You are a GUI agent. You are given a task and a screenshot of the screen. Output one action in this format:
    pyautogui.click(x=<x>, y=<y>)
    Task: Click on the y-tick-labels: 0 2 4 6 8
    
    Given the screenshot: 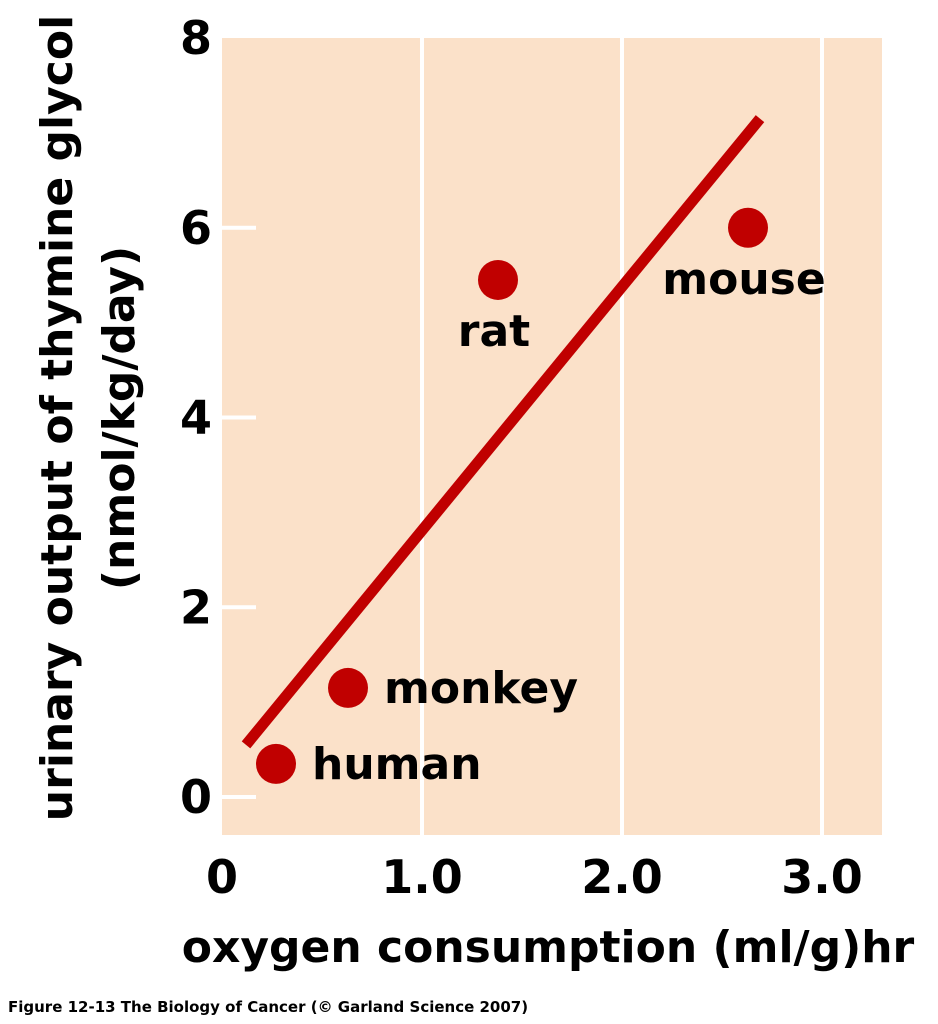 What is the action you would take?
    pyautogui.click(x=196, y=417)
    